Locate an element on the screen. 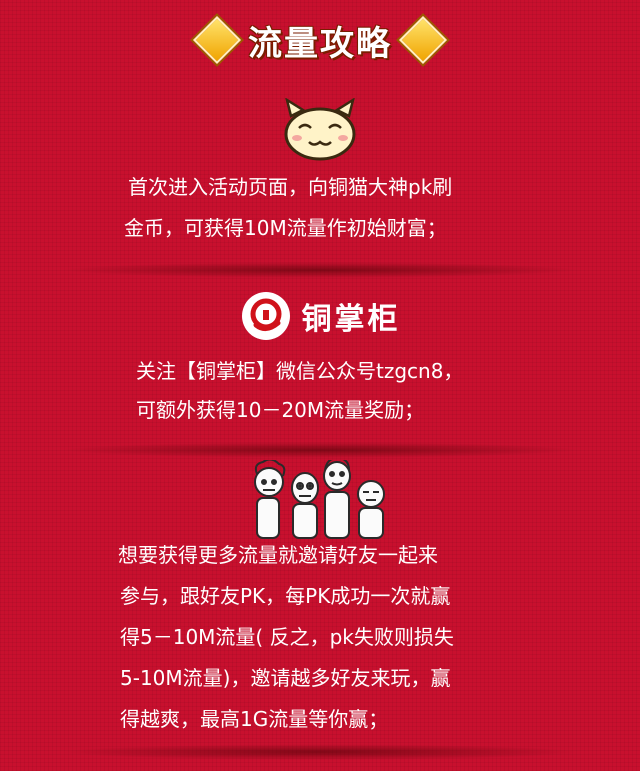 The width and height of the screenshot is (640, 771). page-header: 流量攻略 is located at coordinates (320, 40).